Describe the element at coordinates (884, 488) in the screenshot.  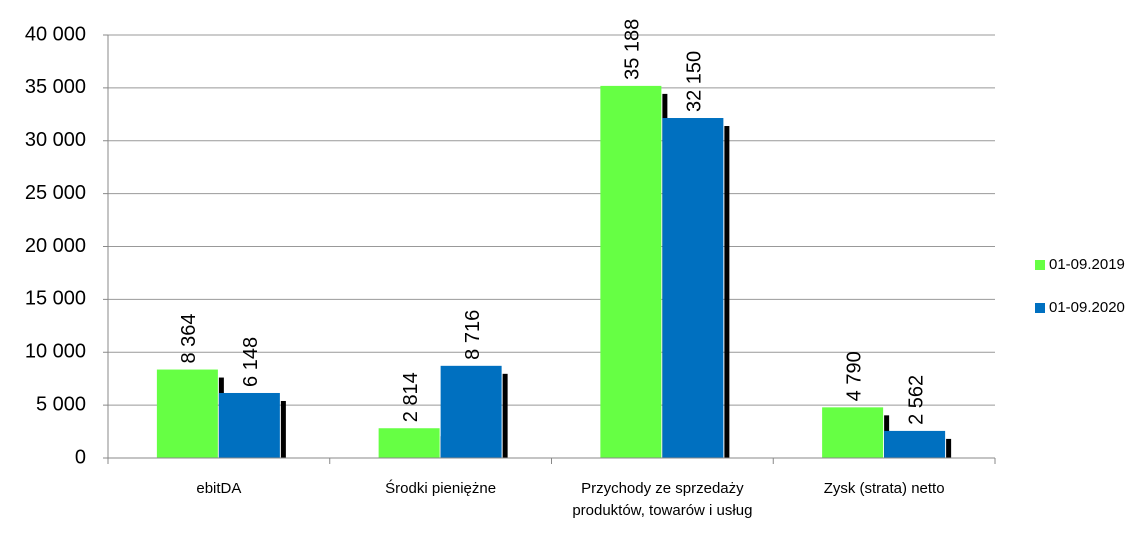
I see `x-tick-label: Zysk (strata) netto` at that location.